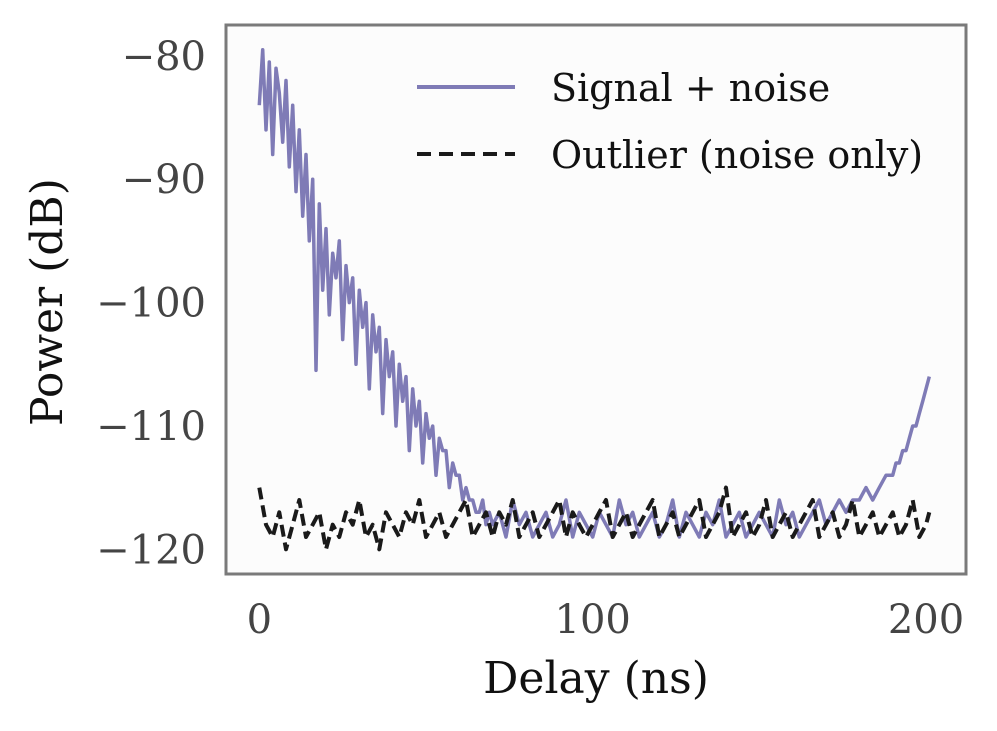 The height and width of the screenshot is (731, 997). What do you see at coordinates (670, 121) in the screenshot?
I see `legend: Signal + noise Outlier (noise only)` at bounding box center [670, 121].